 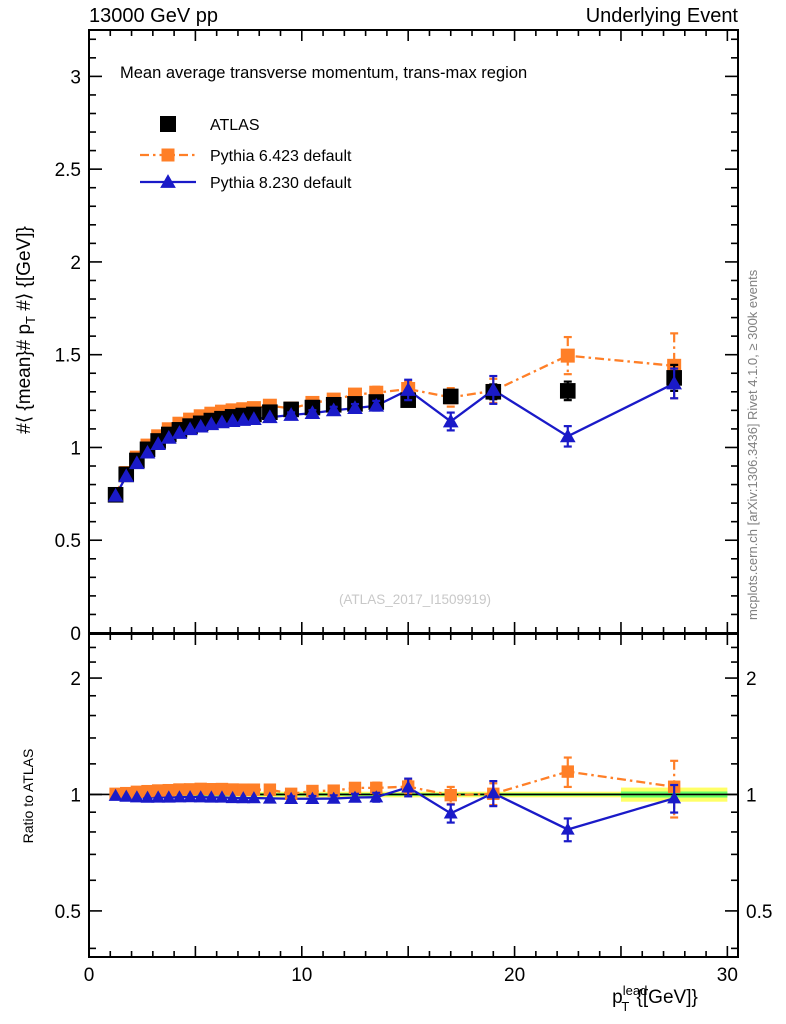 What do you see at coordinates (727, 975) in the screenshot?
I see `x-tick-label: 30` at bounding box center [727, 975].